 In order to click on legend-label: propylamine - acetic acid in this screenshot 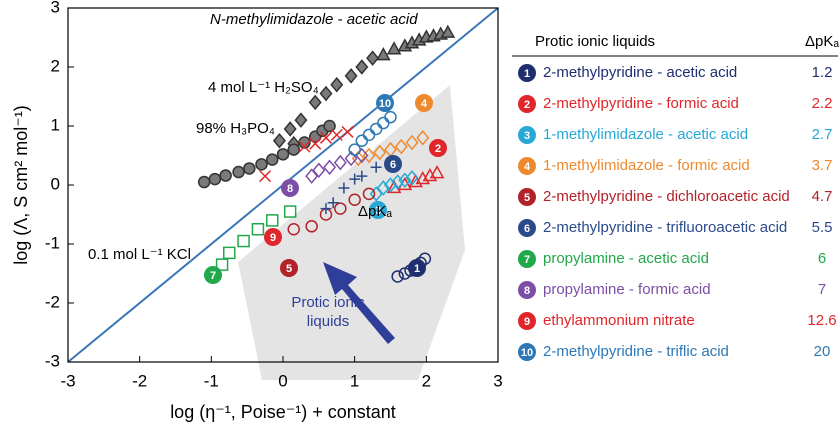, I will do `click(626, 258)`.